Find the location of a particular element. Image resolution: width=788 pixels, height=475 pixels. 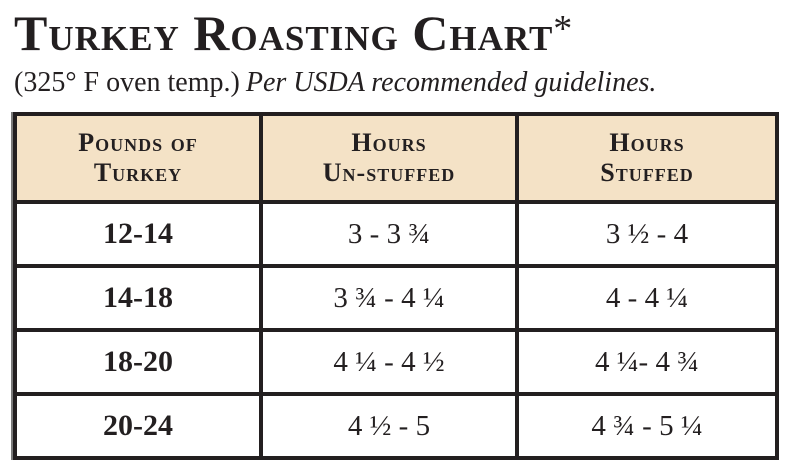

usda-guideline-note: Per USDA recommended guidelines. is located at coordinates (451, 82).